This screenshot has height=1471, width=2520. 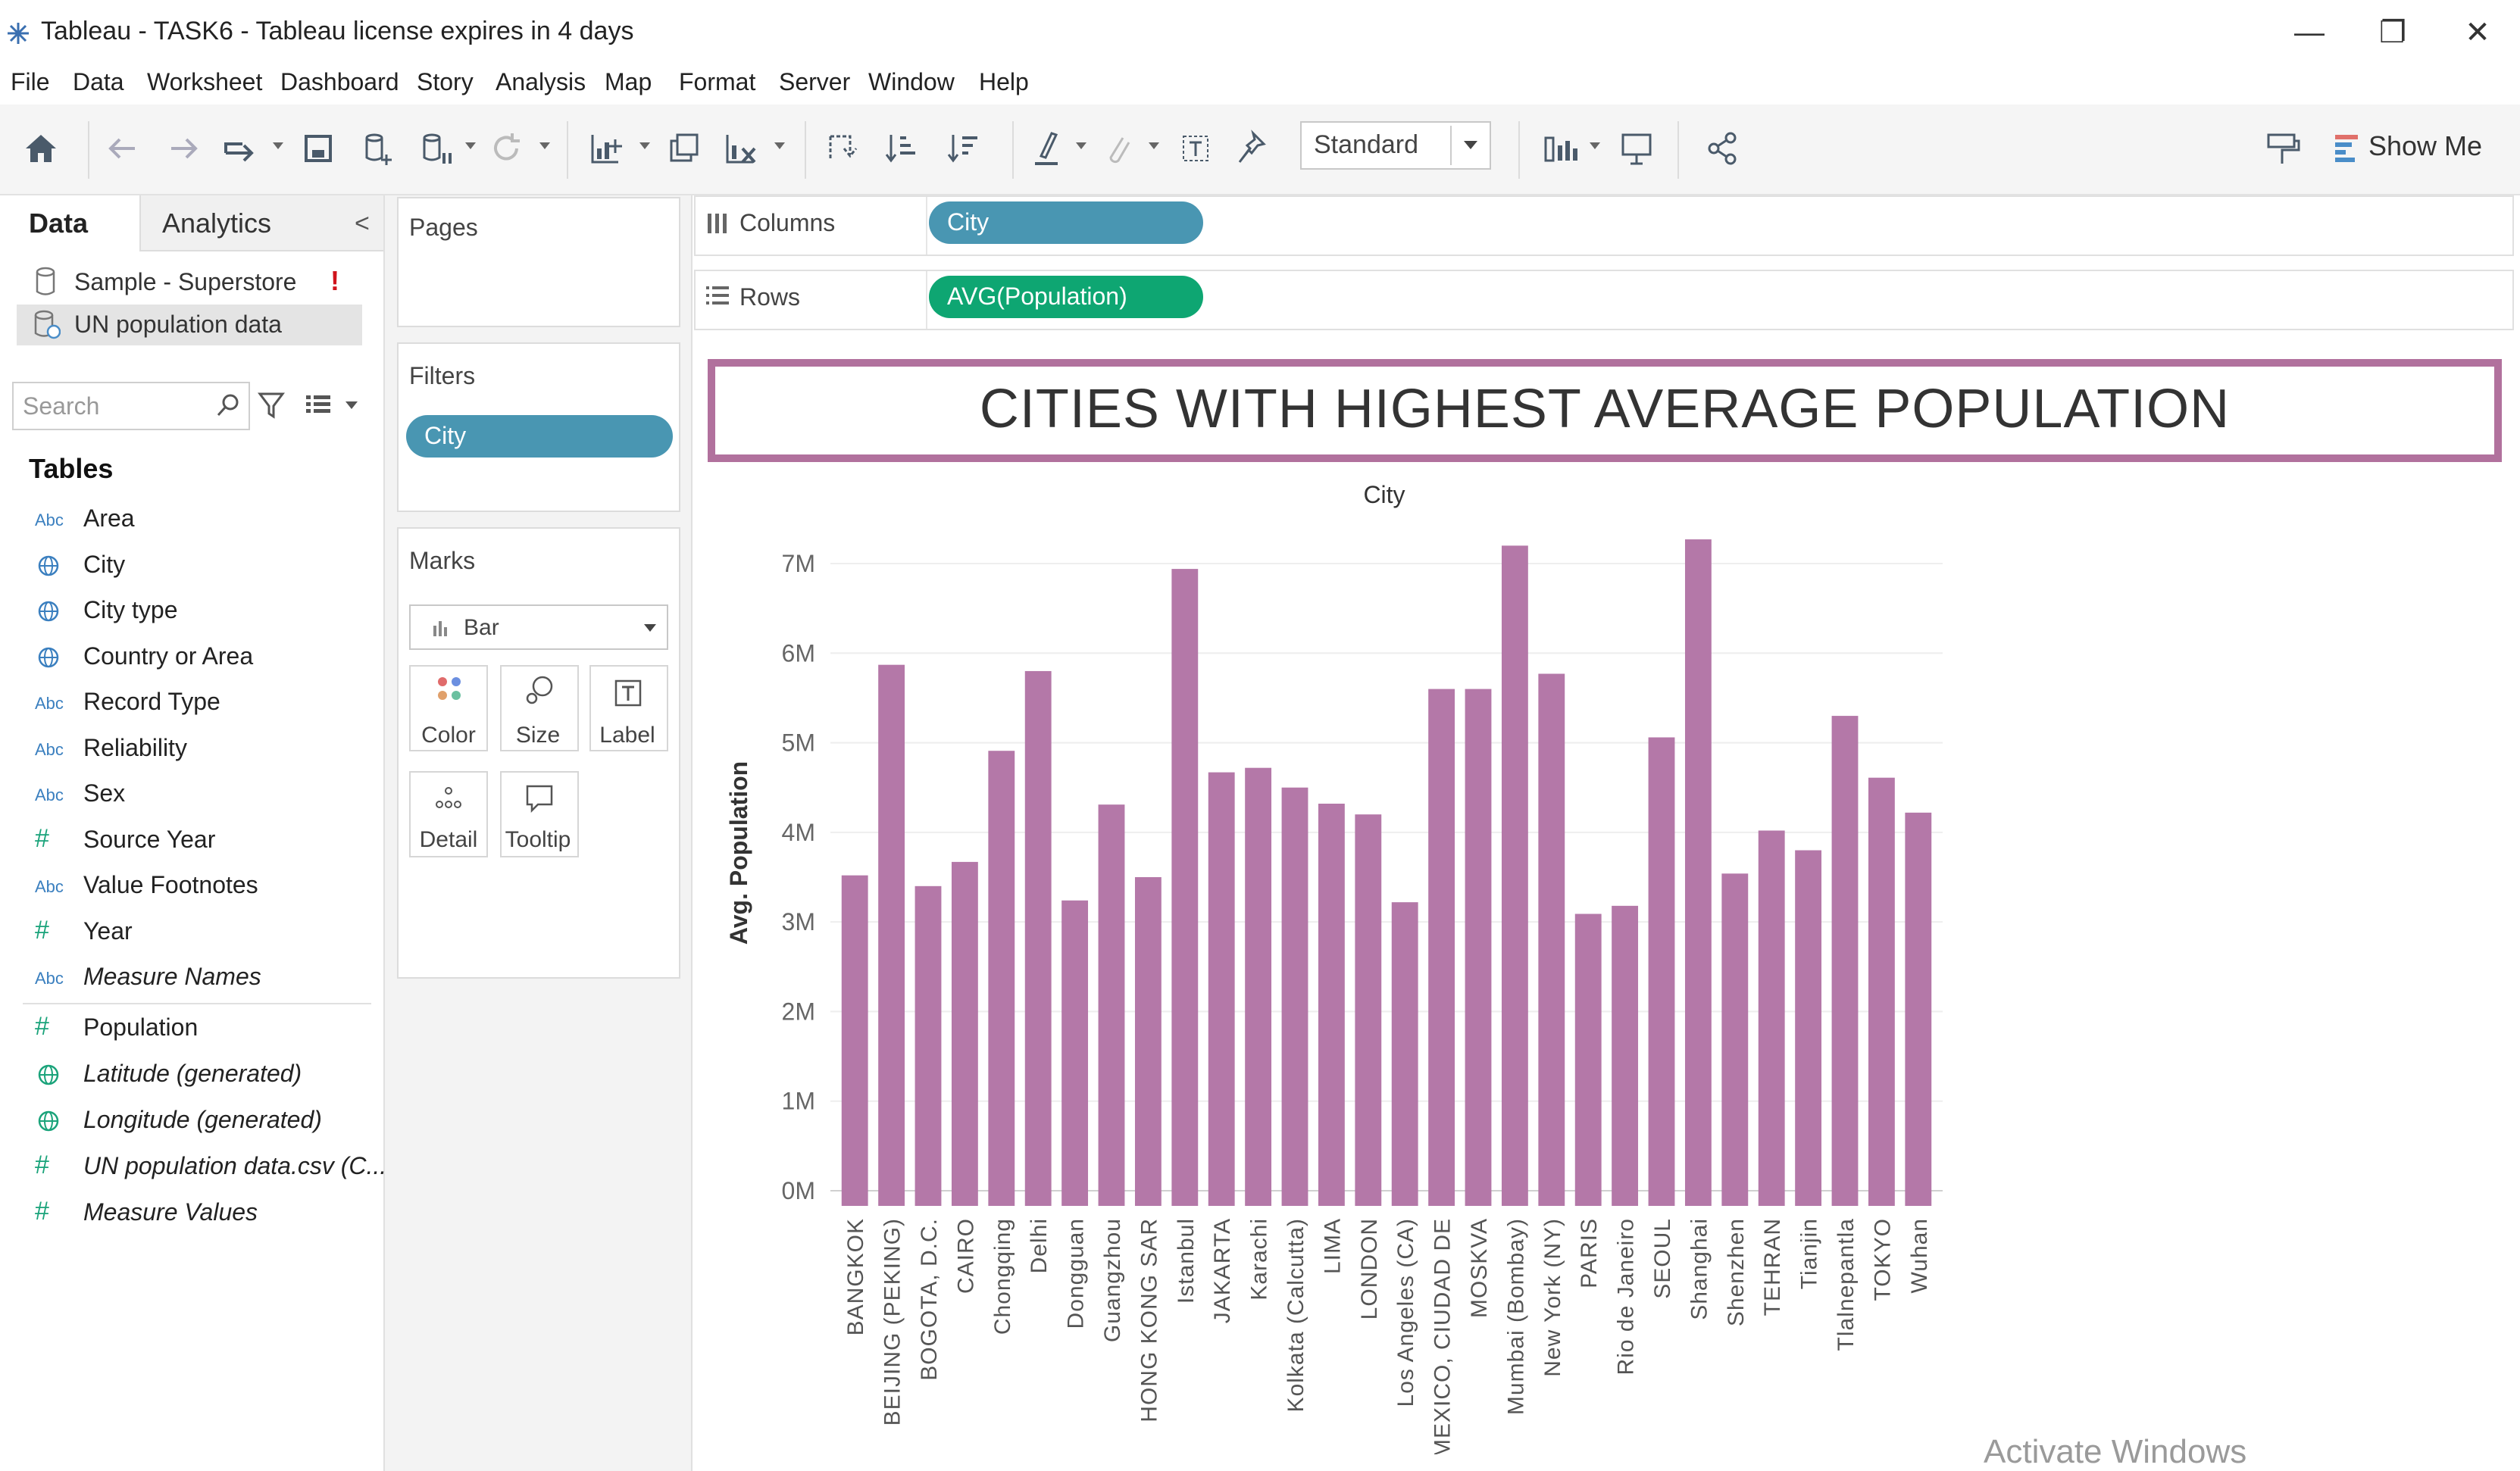 What do you see at coordinates (377, 148) in the screenshot?
I see `new-datasource-icon` at bounding box center [377, 148].